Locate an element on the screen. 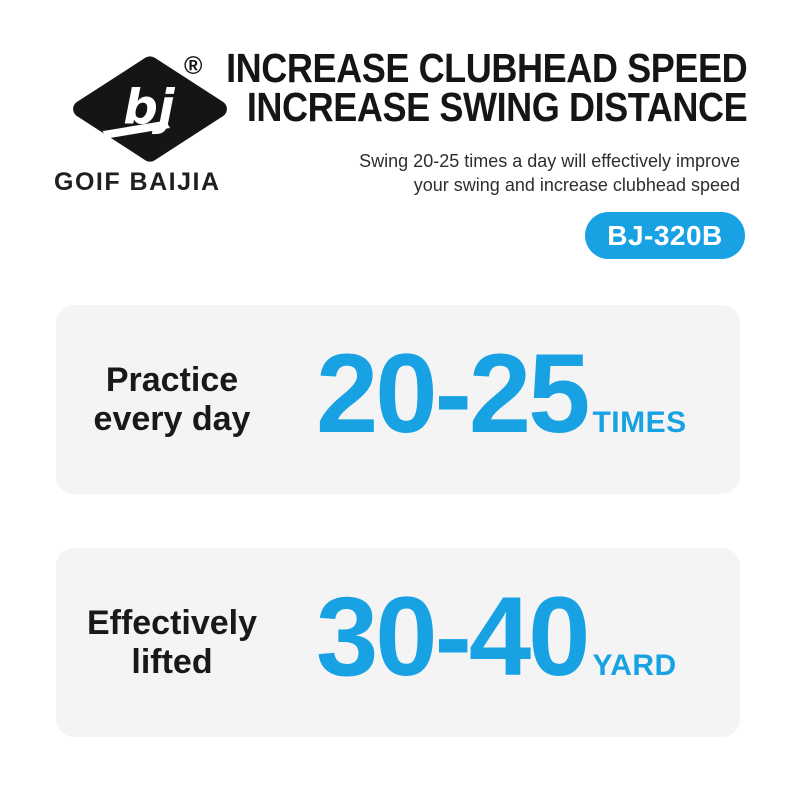  stat-unit: TIMES is located at coordinates (639, 422).